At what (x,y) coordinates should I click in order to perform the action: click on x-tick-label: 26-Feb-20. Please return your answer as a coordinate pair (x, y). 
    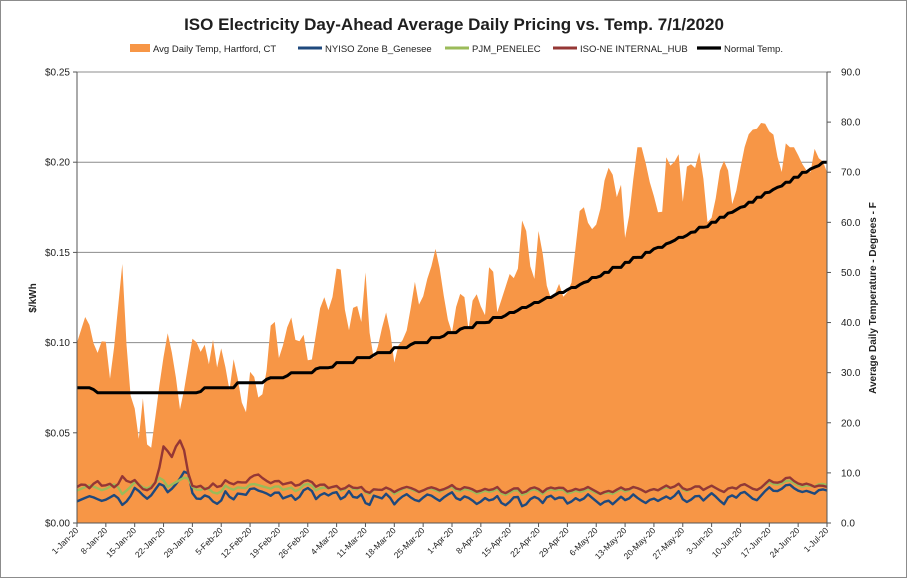
    Looking at the image, I should click on (293, 542).